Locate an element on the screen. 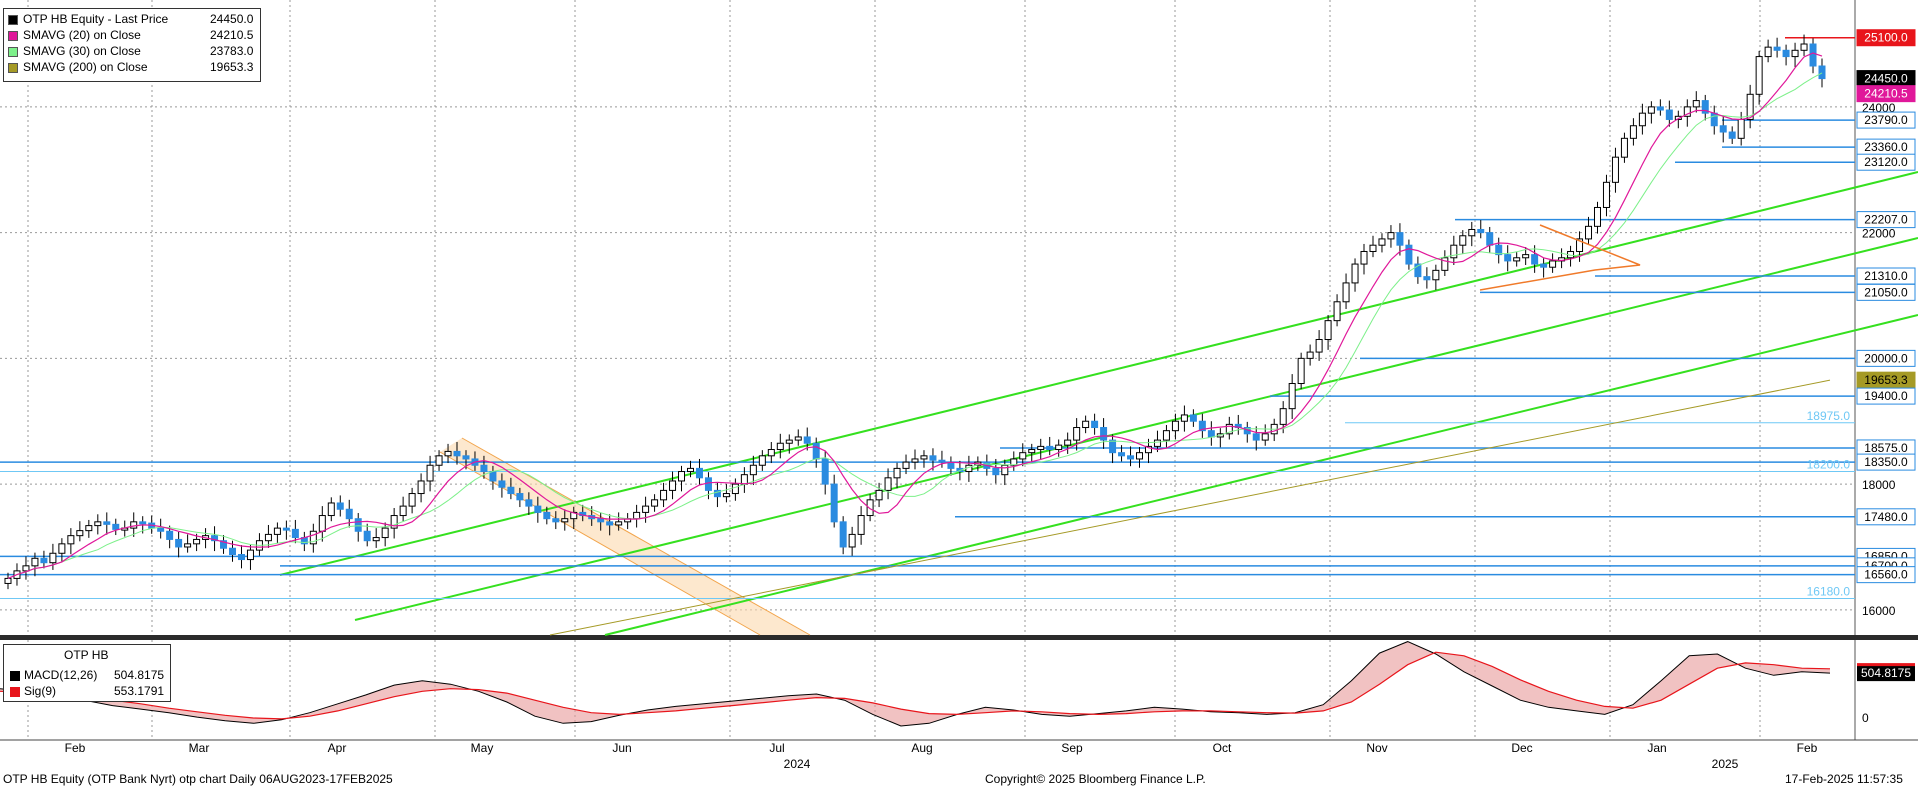 The width and height of the screenshot is (1918, 789). level-tag-text: 20000.0 is located at coordinates (1886, 358).